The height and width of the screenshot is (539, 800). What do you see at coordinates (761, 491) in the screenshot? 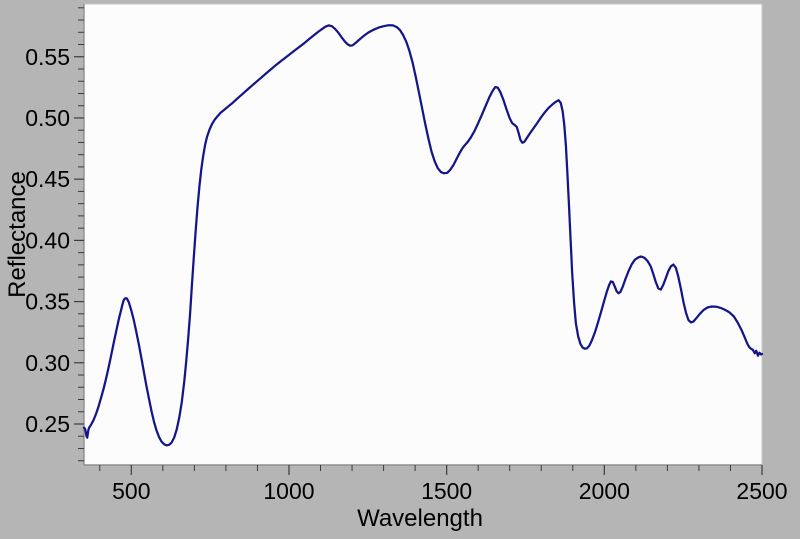
I see `x-tick-label: 2500` at bounding box center [761, 491].